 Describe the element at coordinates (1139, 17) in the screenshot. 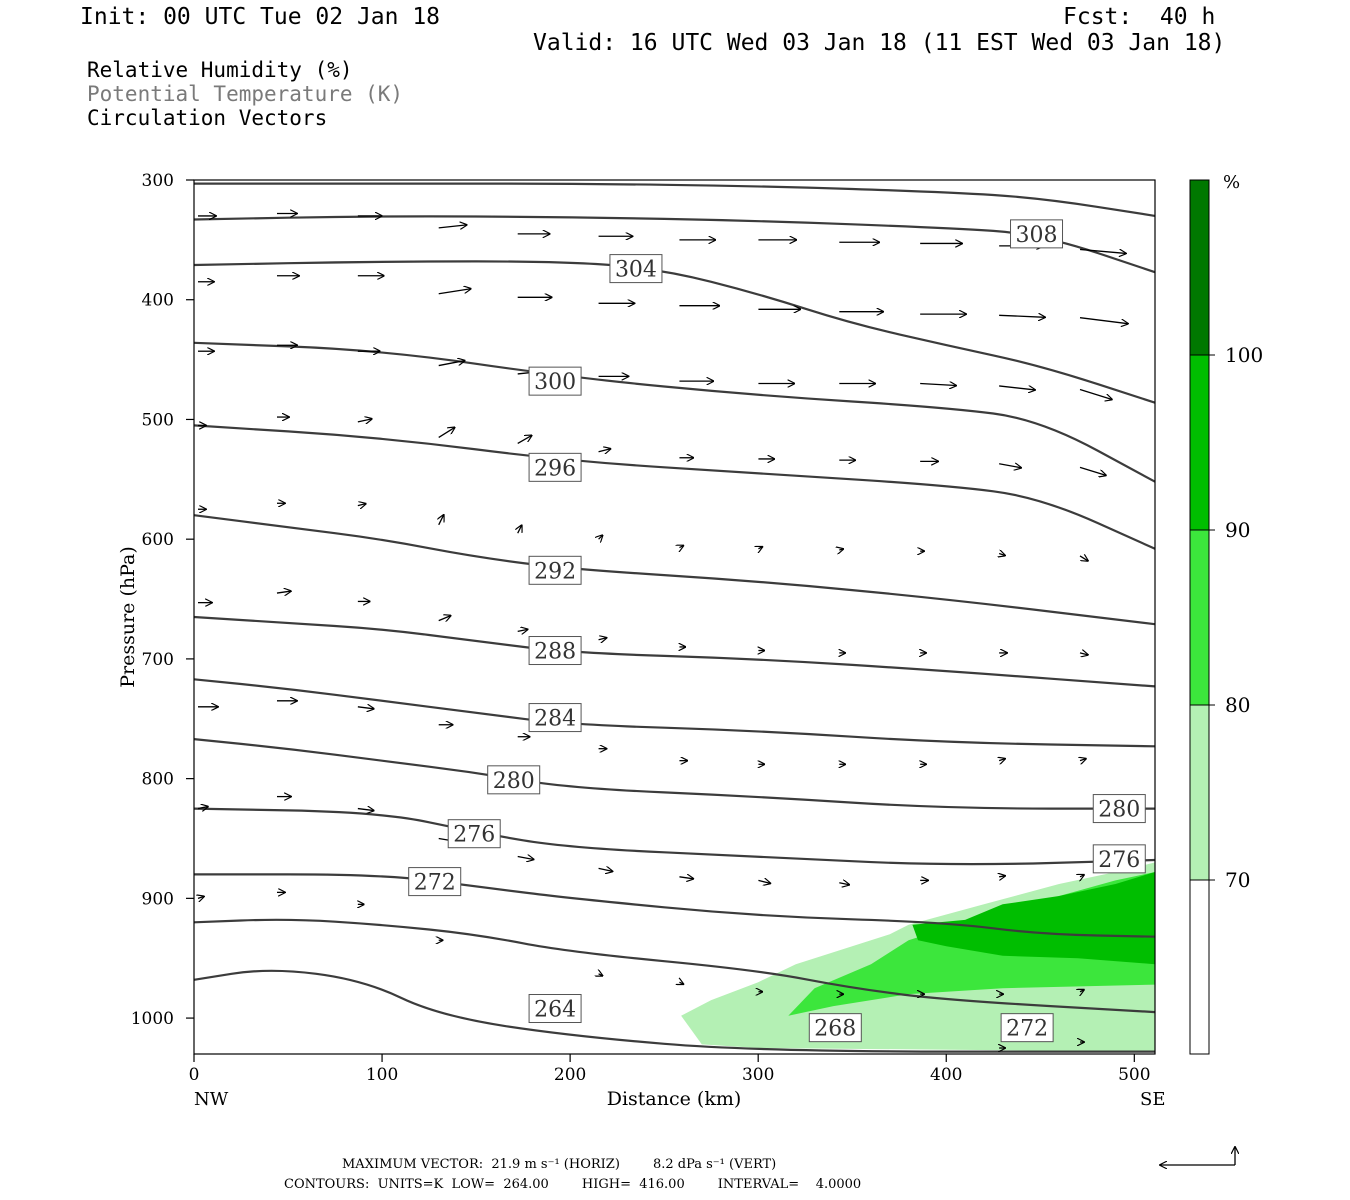

I see `forecast-hour: Fcst: 40 h` at that location.